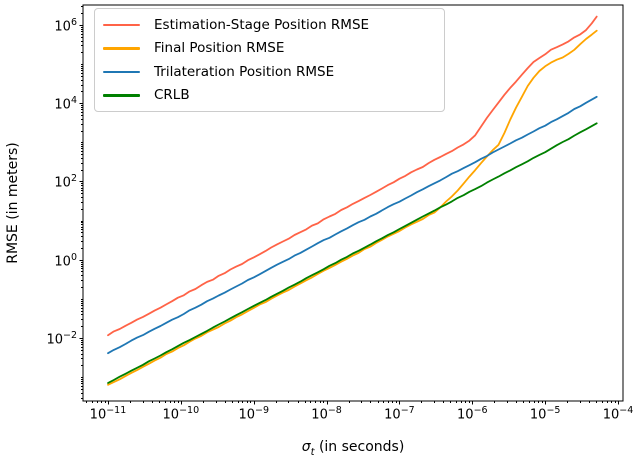 This screenshot has height=461, width=640. I want to click on legend-line-swatch-crlb, so click(121, 95).